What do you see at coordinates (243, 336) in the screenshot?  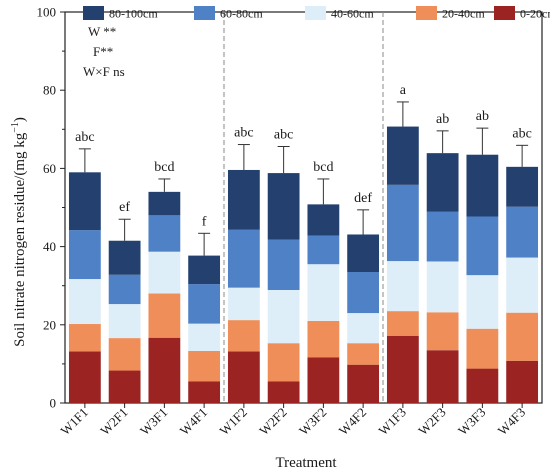 I see `bar-segment-20-40cm-W1F2` at bounding box center [243, 336].